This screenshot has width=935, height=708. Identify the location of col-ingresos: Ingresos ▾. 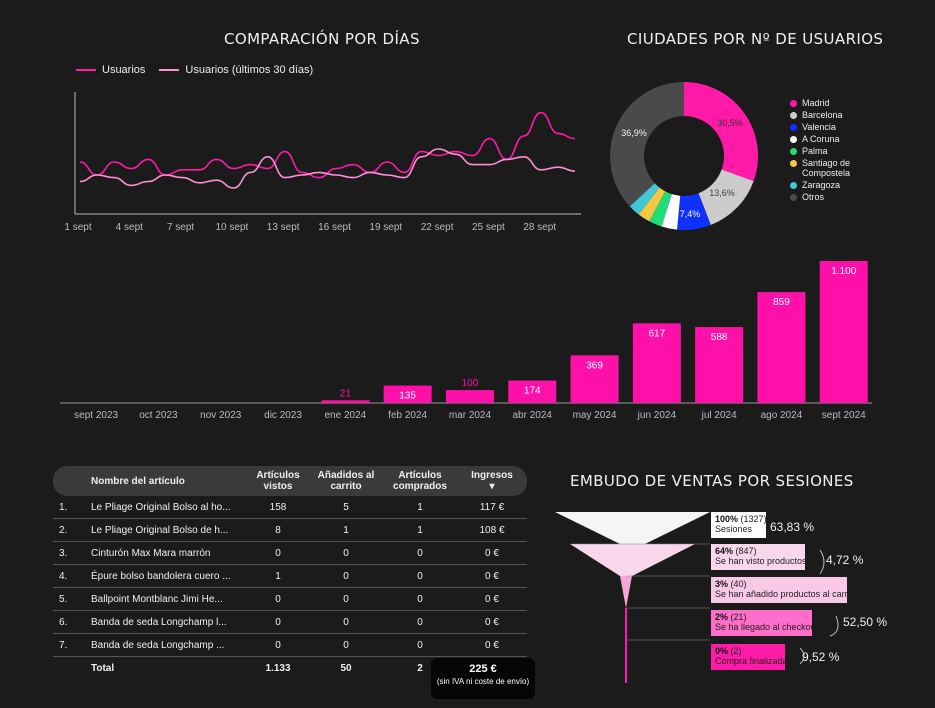
(492, 481).